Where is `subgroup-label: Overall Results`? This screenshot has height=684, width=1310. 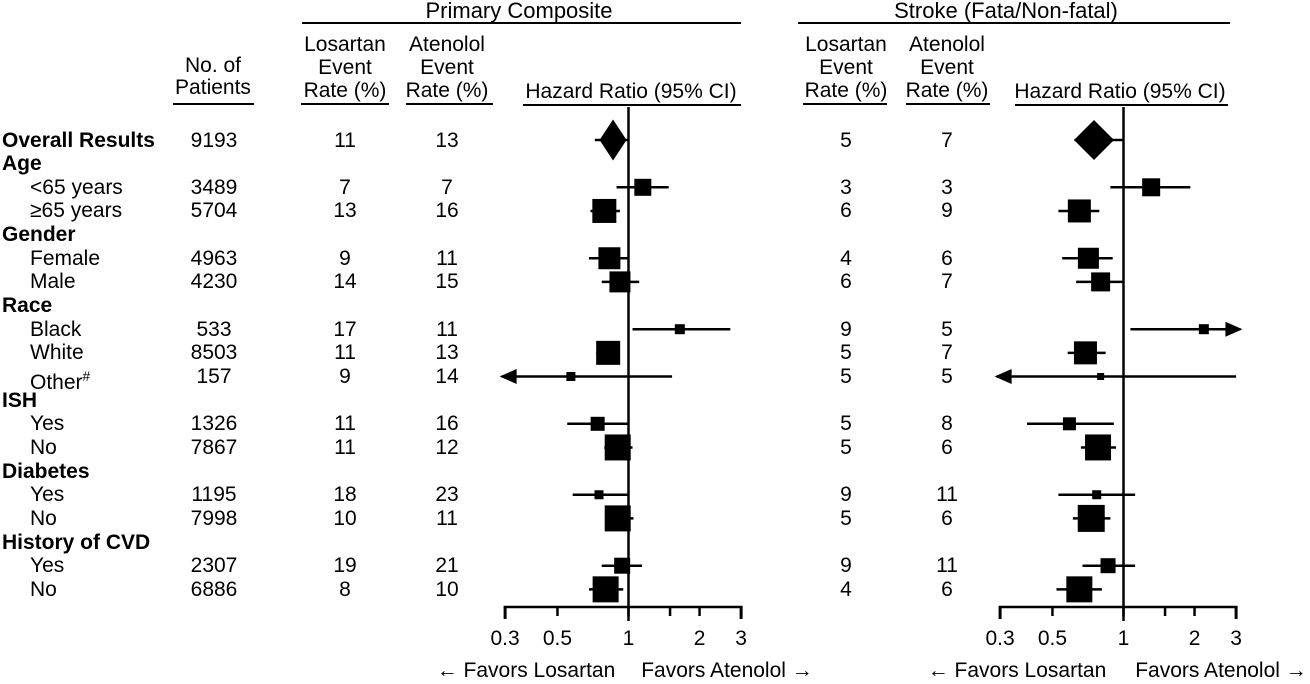
subgroup-label: Overall Results is located at coordinates (78, 140).